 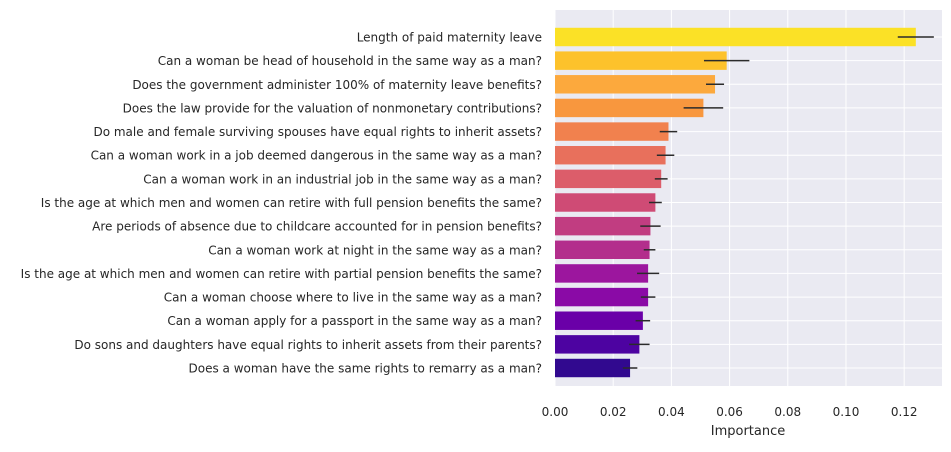 What do you see at coordinates (846, 412) in the screenshot?
I see `x-tick-label: 0.10` at bounding box center [846, 412].